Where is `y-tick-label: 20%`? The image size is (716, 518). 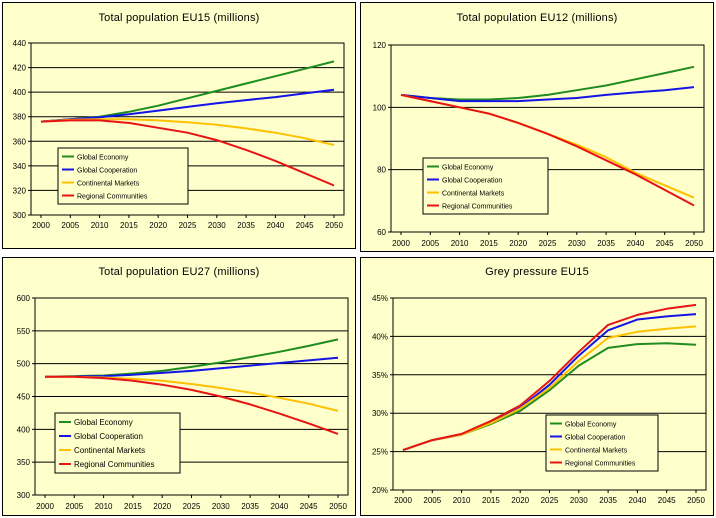
y-tick-label: 20% is located at coordinates (380, 490).